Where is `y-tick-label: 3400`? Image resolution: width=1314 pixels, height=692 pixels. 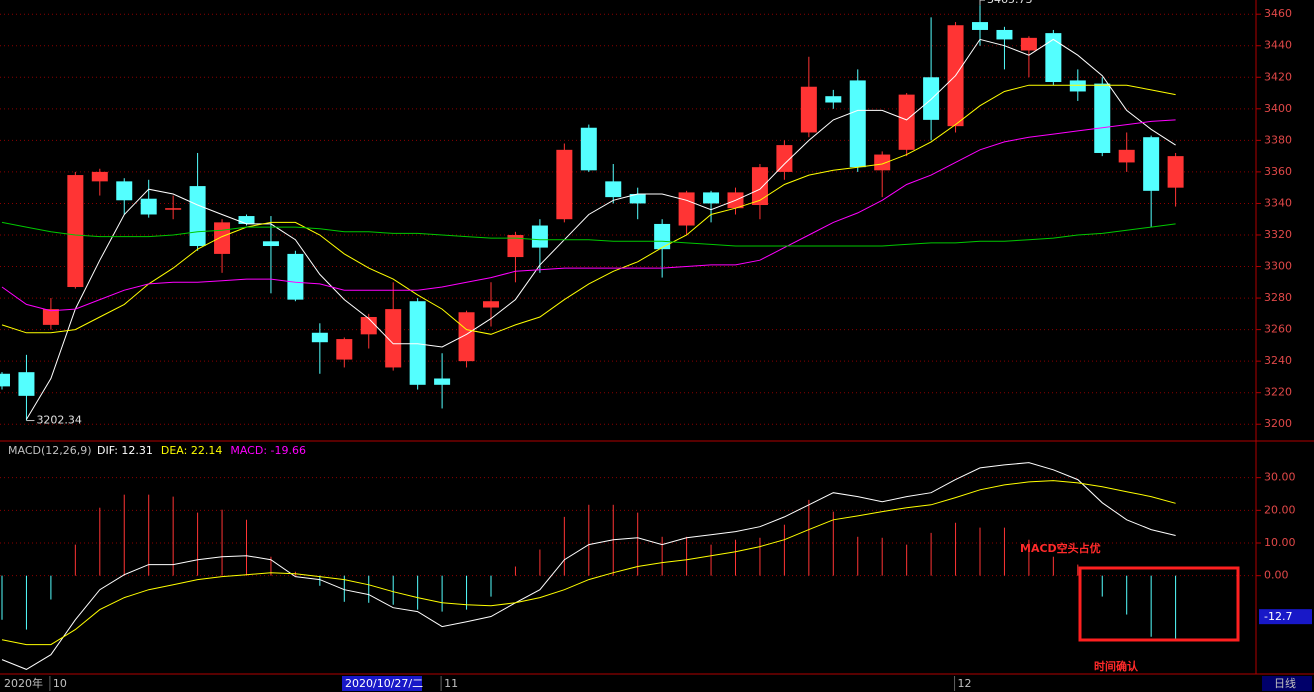 y-tick-label: 3400 is located at coordinates (1278, 108).